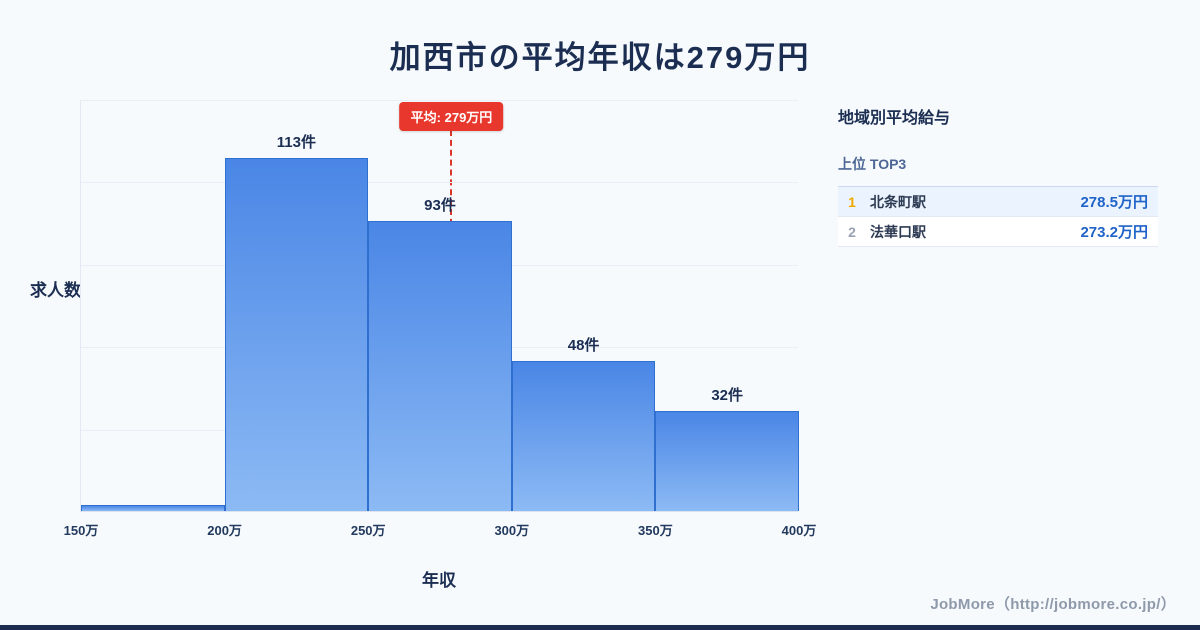  Describe the element at coordinates (1053, 604) in the screenshot. I see `footer-credit: JobMore（http://jobmore.co.jp/）` at that location.